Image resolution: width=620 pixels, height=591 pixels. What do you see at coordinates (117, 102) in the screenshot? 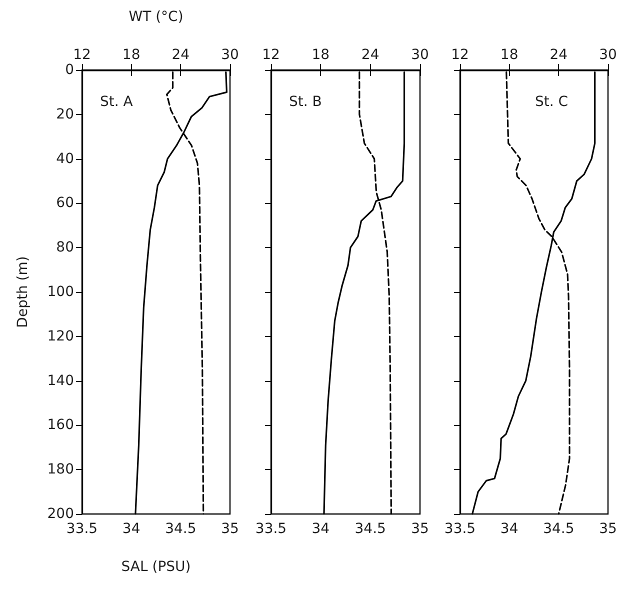
I see `annotation: St. A` at bounding box center [117, 102].